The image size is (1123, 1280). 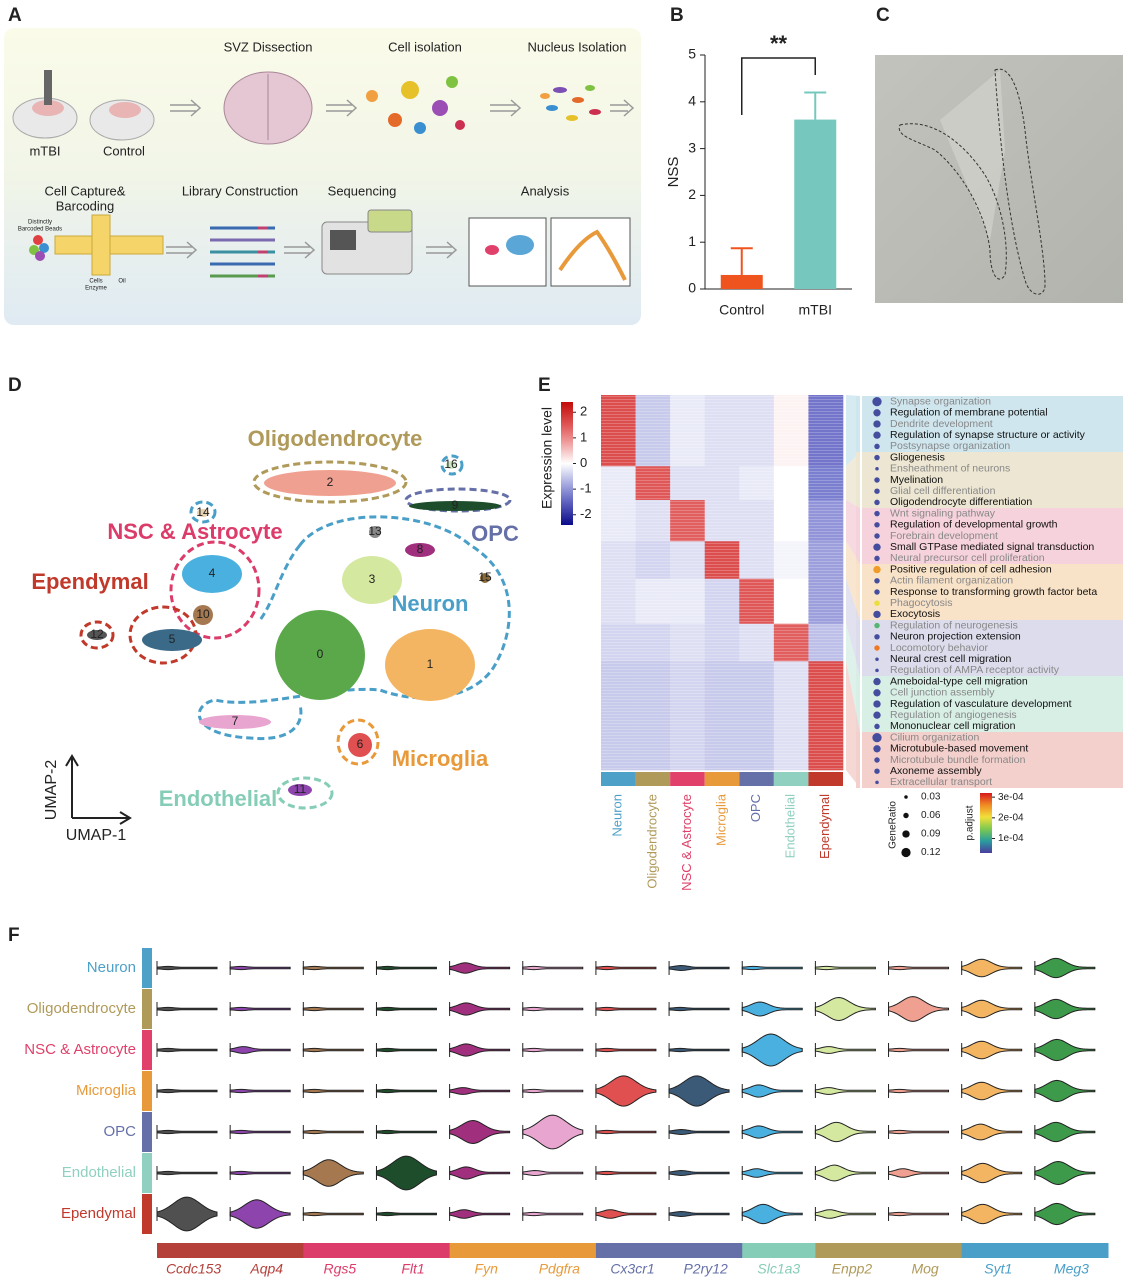 What do you see at coordinates (906, 834) in the screenshot?
I see `legend-dot` at bounding box center [906, 834].